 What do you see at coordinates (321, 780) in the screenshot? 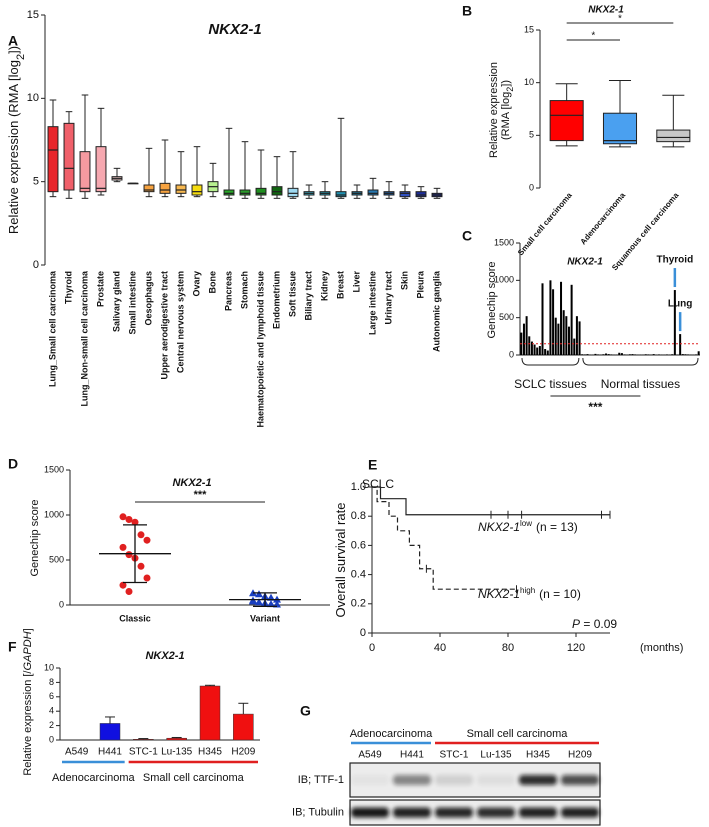
I see `row-label: IB; TTF-1` at bounding box center [321, 780].